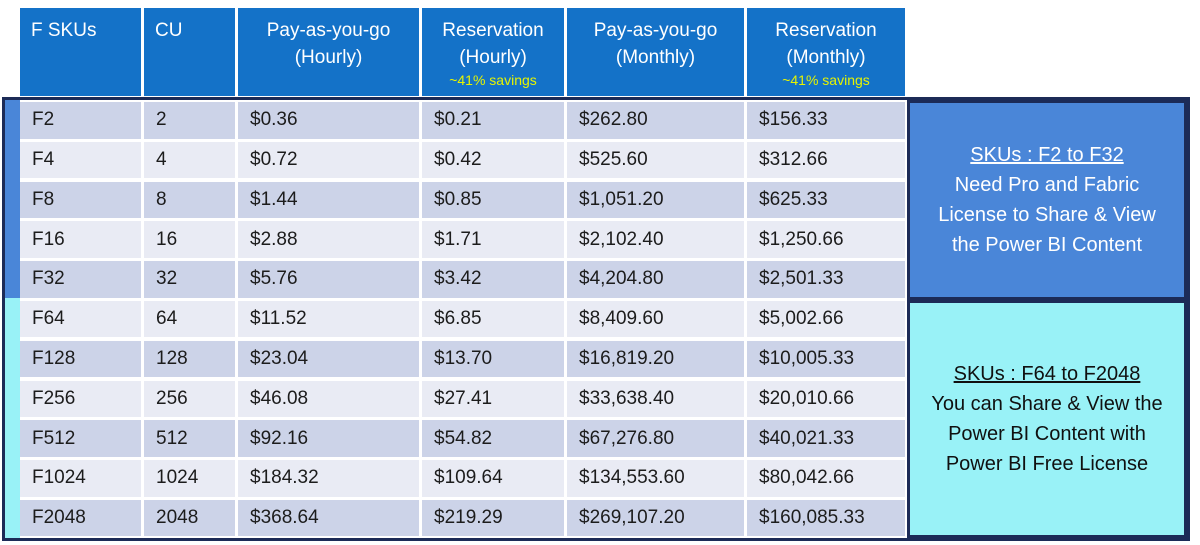 Image resolution: width=1200 pixels, height=545 pixels. What do you see at coordinates (493, 279) in the screenshot?
I see `table-cell-F32-col3: $3.42` at bounding box center [493, 279].